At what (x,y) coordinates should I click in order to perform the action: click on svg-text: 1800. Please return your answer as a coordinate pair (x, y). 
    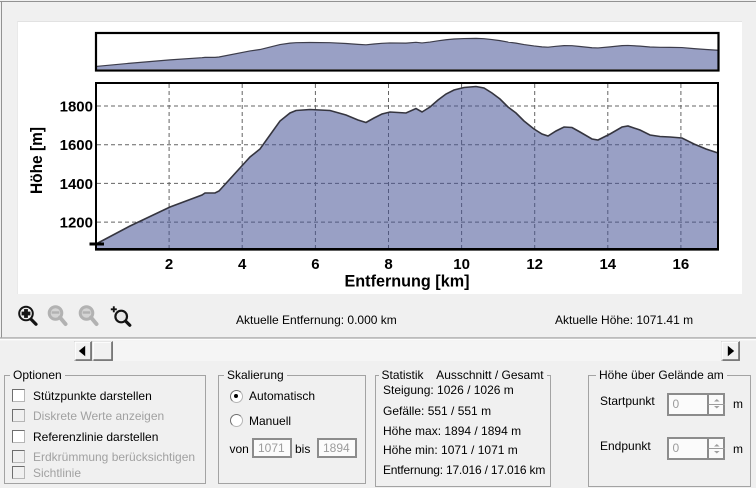
    Looking at the image, I should click on (76, 106).